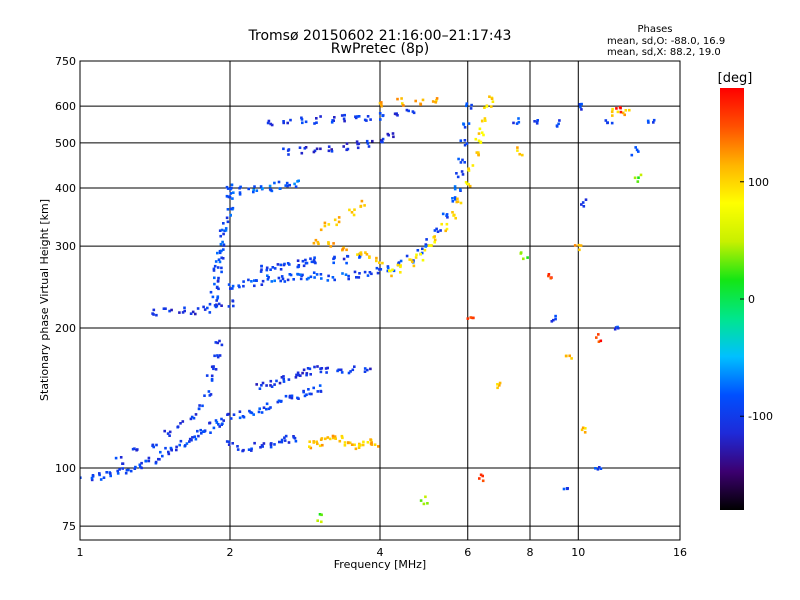 This screenshot has width=800, height=600. I want to click on chart-subtitle: RwPretec (8p), so click(380, 49).